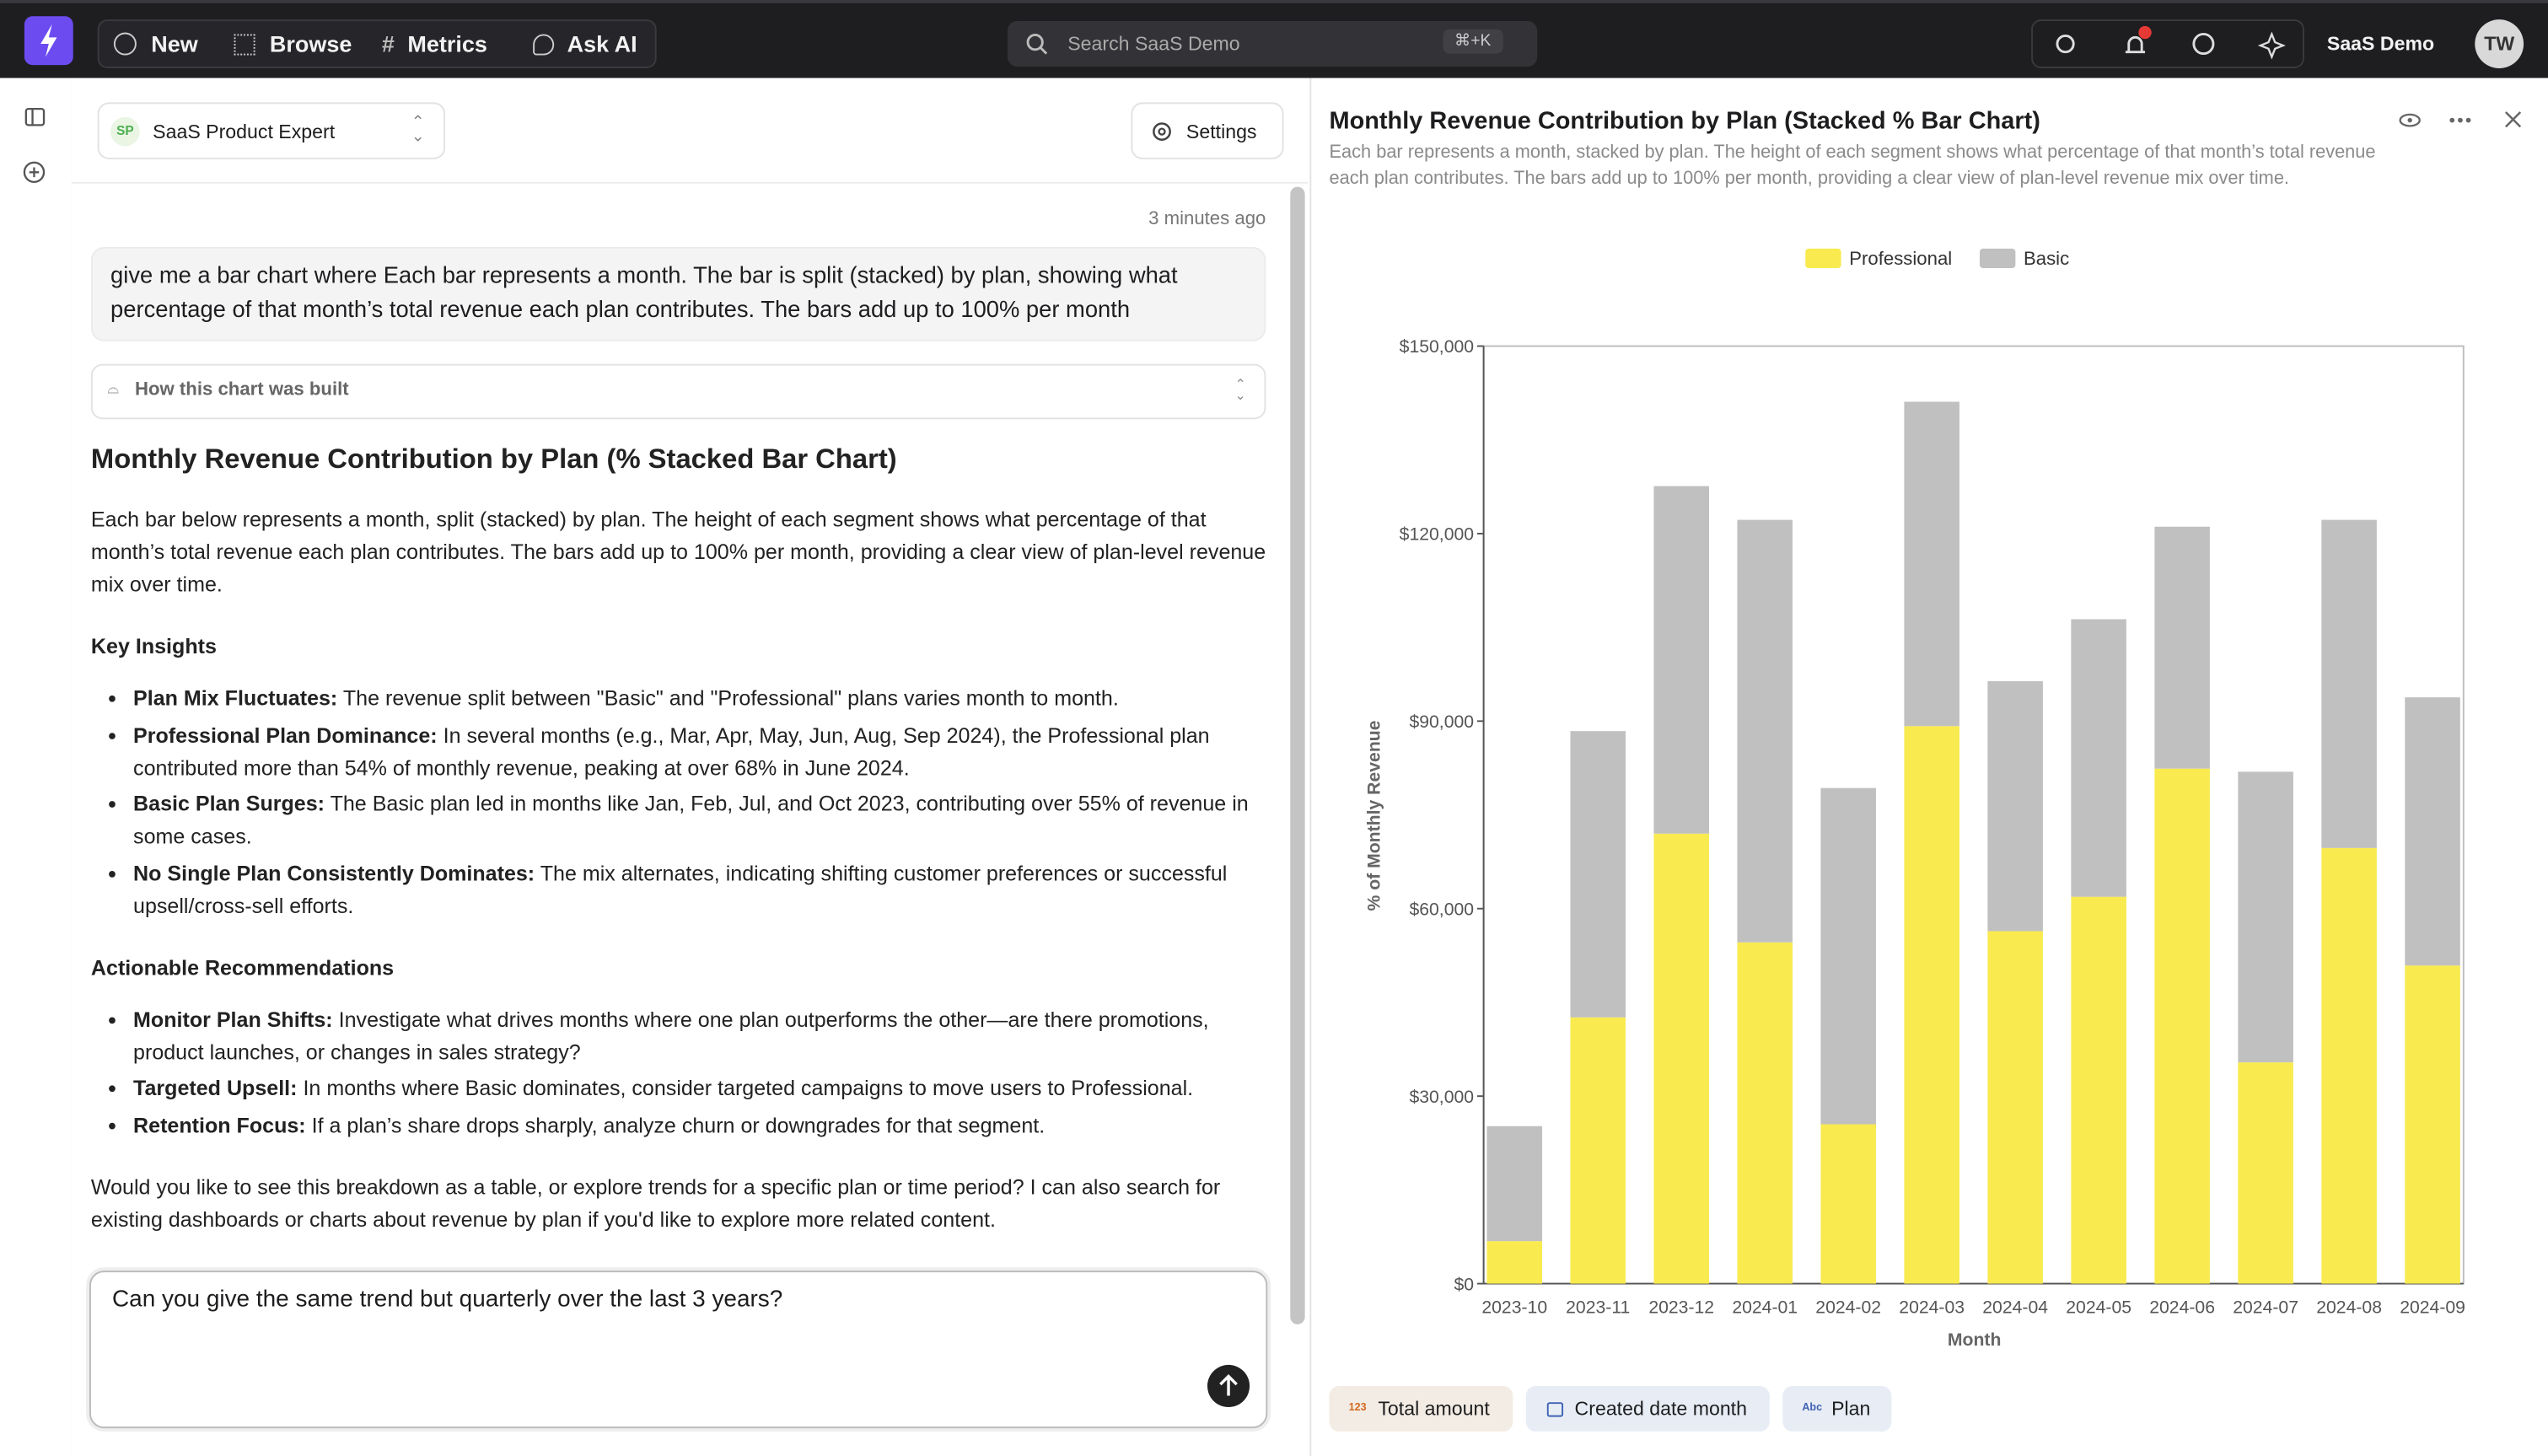 Image resolution: width=2548 pixels, height=1456 pixels. I want to click on x-tick-label: 2023-11, so click(1598, 1307).